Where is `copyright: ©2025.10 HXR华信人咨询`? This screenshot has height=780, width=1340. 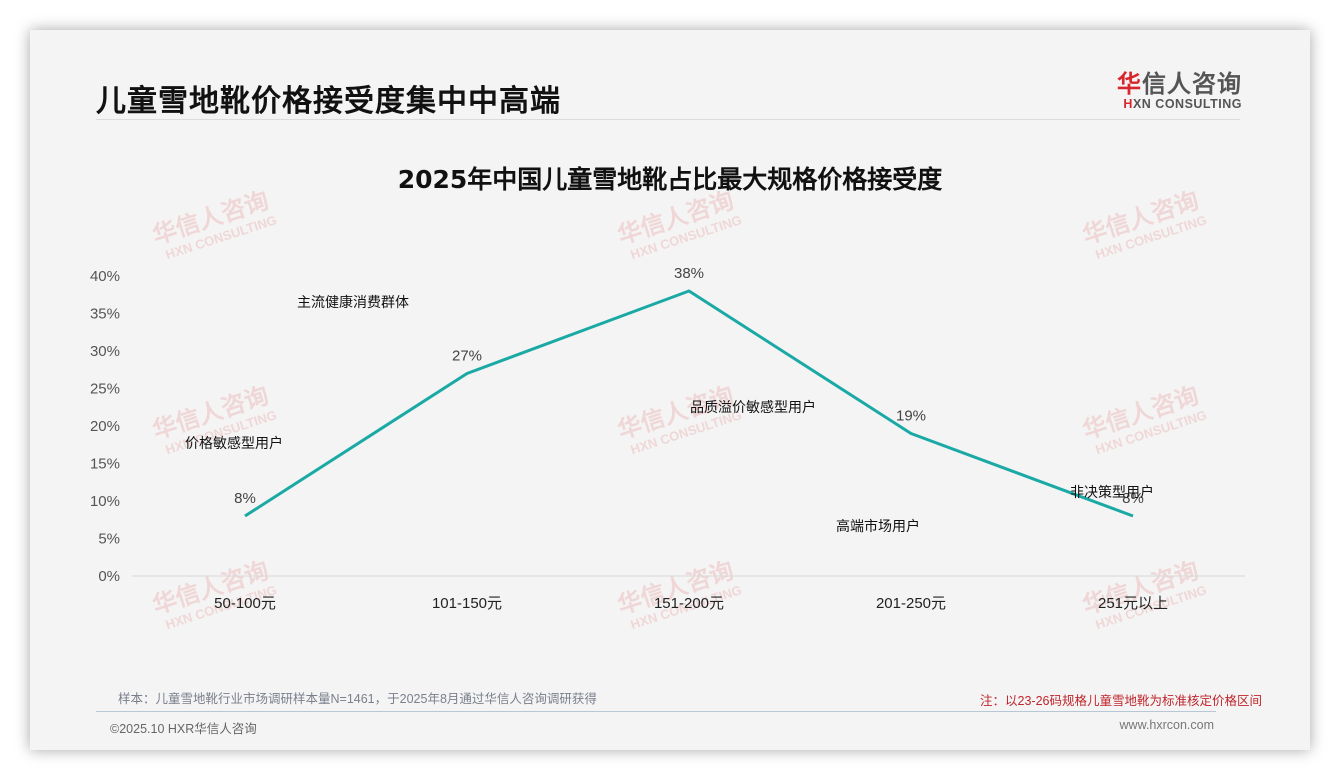 copyright: ©2025.10 HXR华信人咨询 is located at coordinates (183, 729).